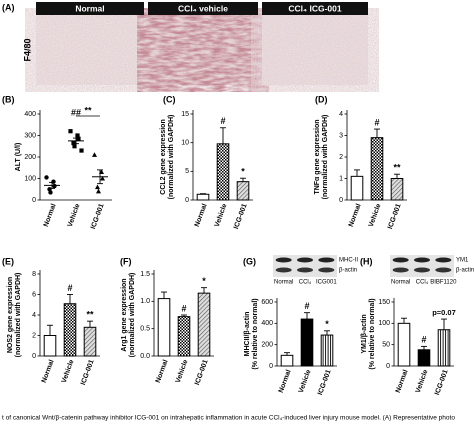 This screenshot has width=474, height=424. What do you see at coordinates (34, 294) in the screenshot?
I see `y-tick-label: 6` at bounding box center [34, 294].